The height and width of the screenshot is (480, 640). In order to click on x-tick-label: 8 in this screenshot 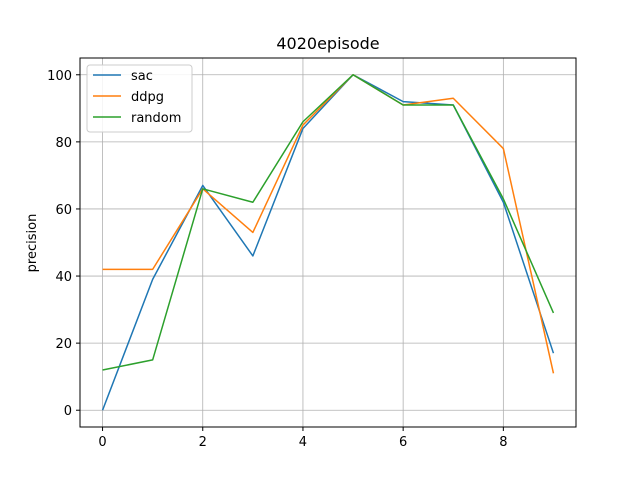, I will do `click(503, 442)`.